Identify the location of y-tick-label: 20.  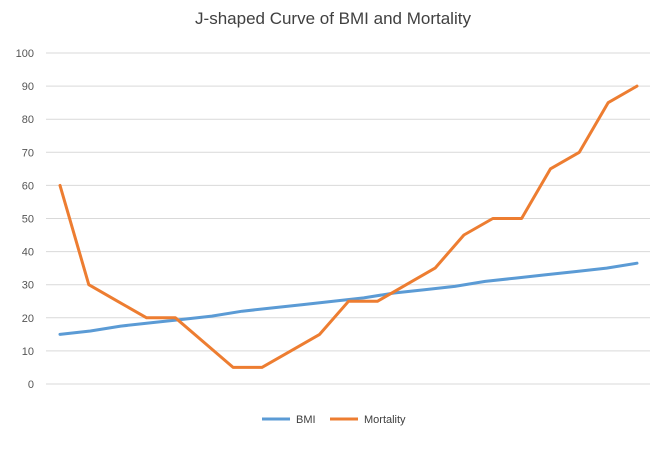
(28, 319).